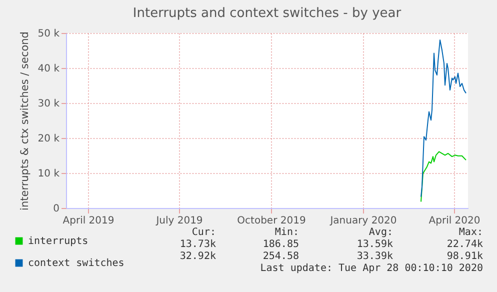 This screenshot has height=292, width=497. I want to click on y-tick-label: 40 k, so click(49, 69).